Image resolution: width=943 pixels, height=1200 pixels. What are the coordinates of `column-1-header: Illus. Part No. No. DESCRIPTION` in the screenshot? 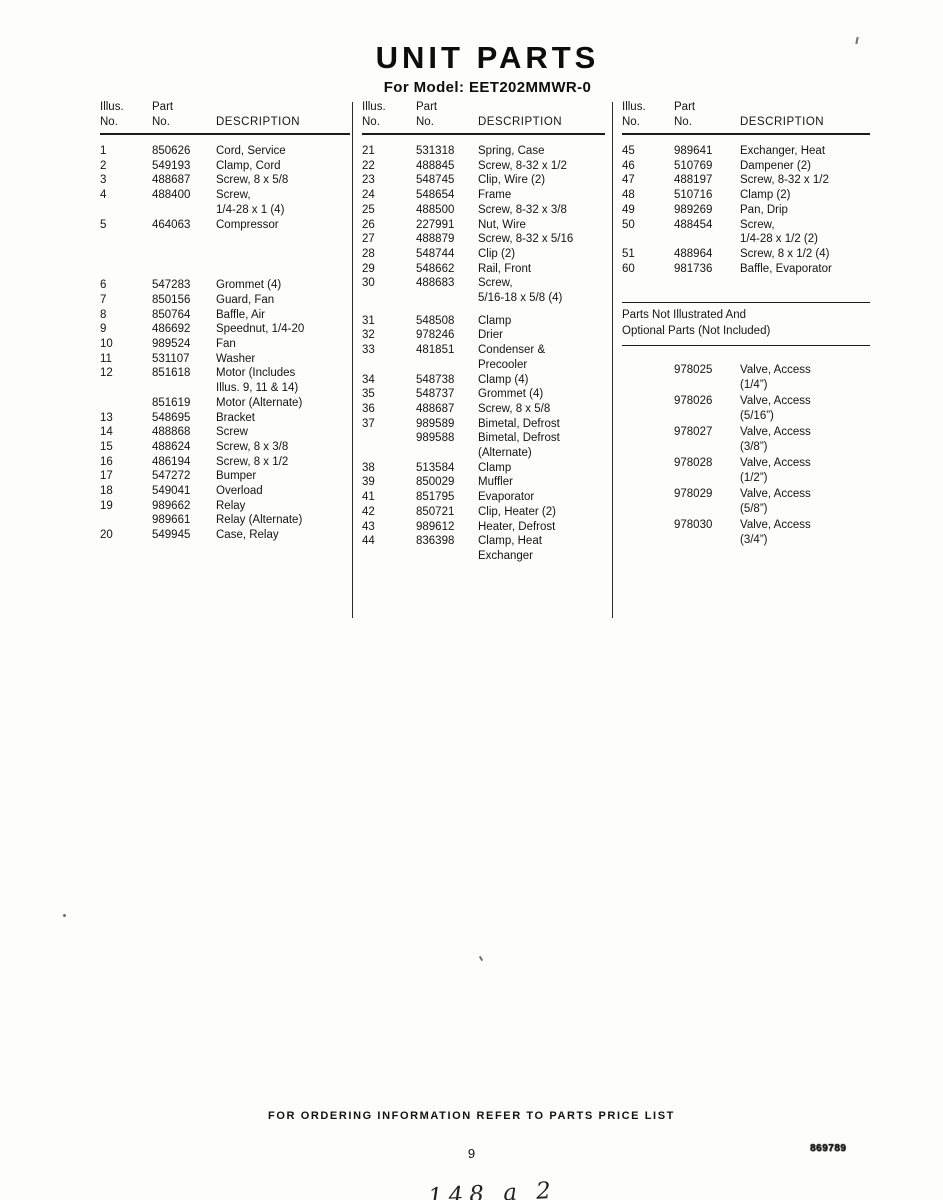 It's located at (225, 117).